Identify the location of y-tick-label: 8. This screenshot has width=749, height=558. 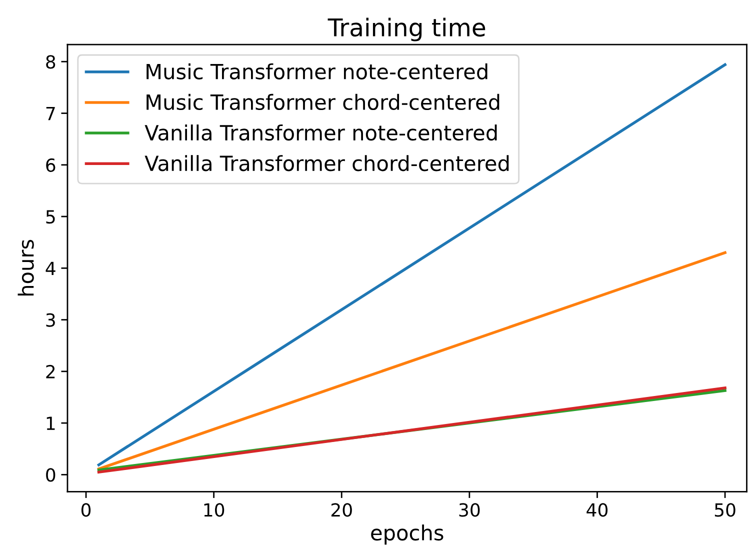
(51, 62).